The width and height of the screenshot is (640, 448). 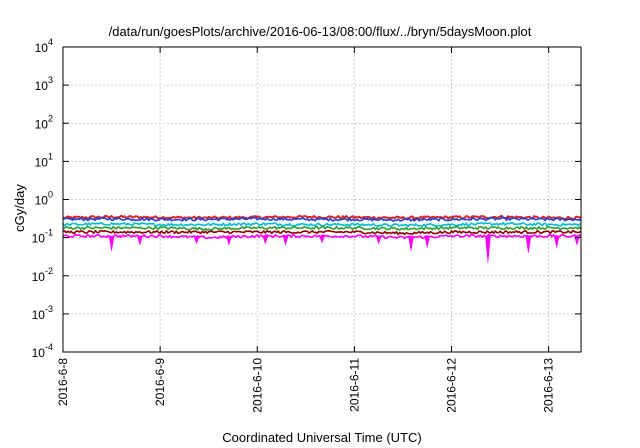 What do you see at coordinates (549, 385) in the screenshot?
I see `x-tick-label: 2016-6-13` at bounding box center [549, 385].